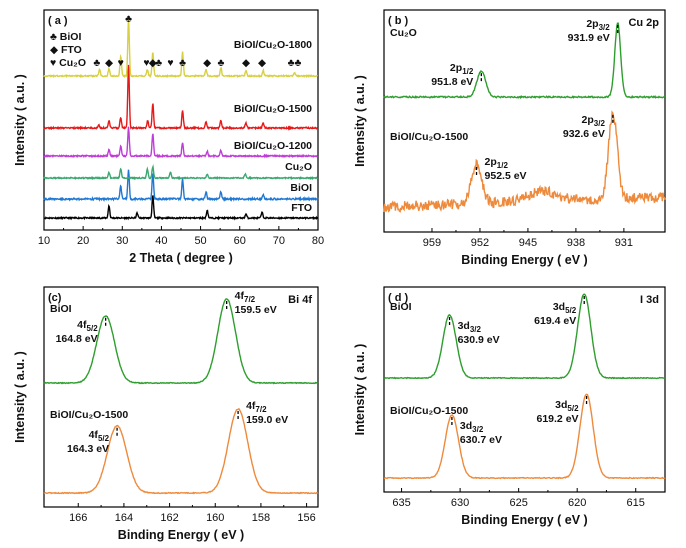  I want to click on x-tick-label: 945, so click(528, 243).